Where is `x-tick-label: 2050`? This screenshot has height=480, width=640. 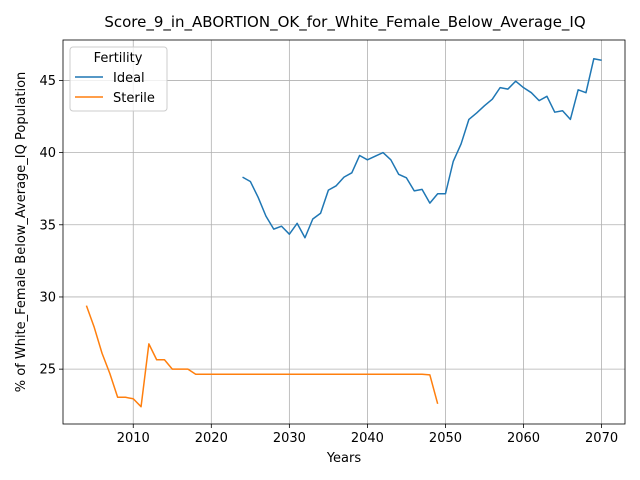 x-tick-label: 2050 is located at coordinates (445, 438).